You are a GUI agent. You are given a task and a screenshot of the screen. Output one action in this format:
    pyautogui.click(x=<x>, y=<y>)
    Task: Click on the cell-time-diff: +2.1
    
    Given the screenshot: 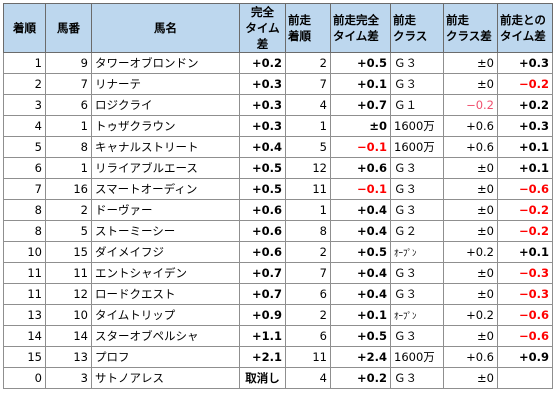 What is the action you would take?
    pyautogui.click(x=262, y=357)
    